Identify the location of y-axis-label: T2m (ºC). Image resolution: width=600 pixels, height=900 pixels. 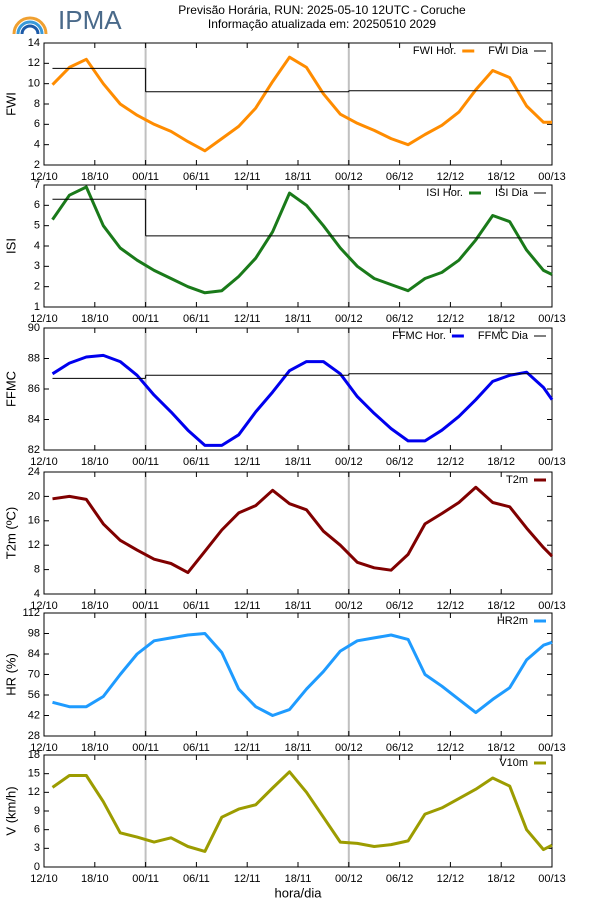
(10, 533).